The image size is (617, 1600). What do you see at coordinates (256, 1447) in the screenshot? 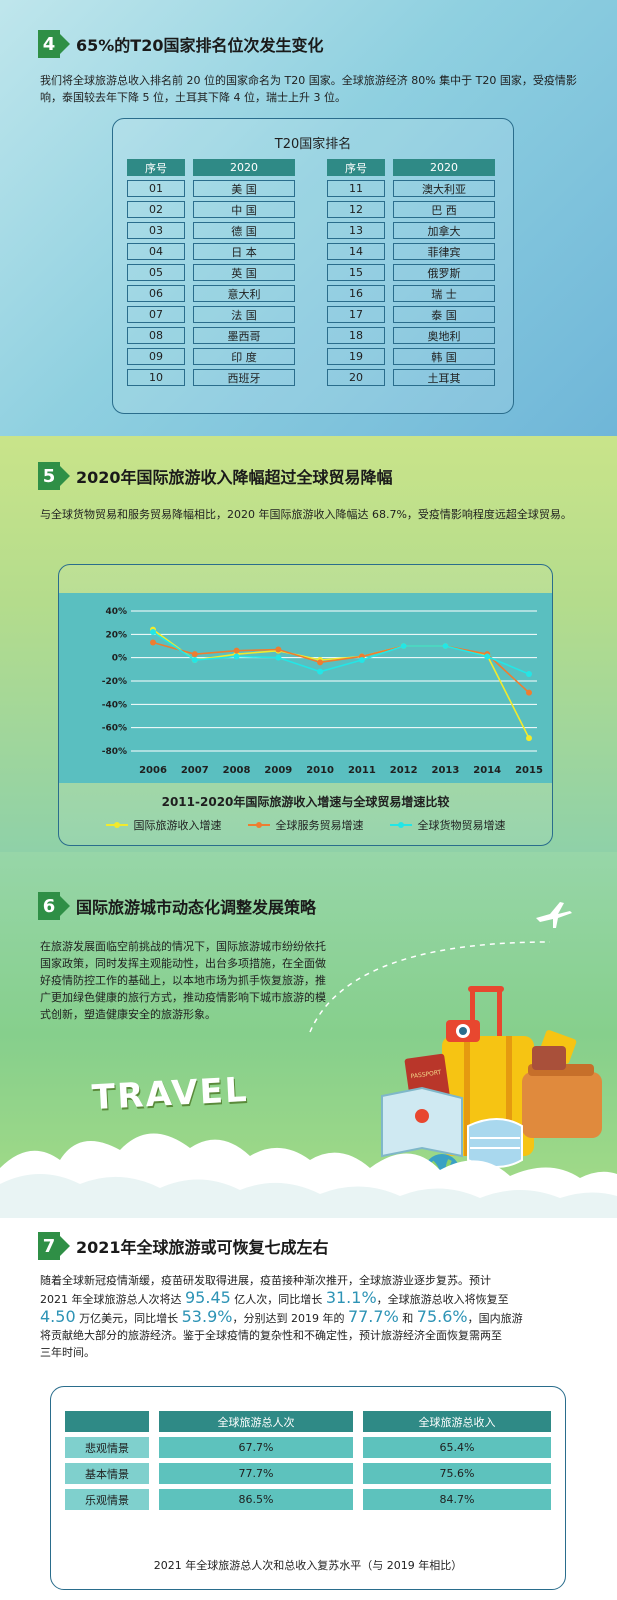
I see `percent-cell: 67.7%` at bounding box center [256, 1447].